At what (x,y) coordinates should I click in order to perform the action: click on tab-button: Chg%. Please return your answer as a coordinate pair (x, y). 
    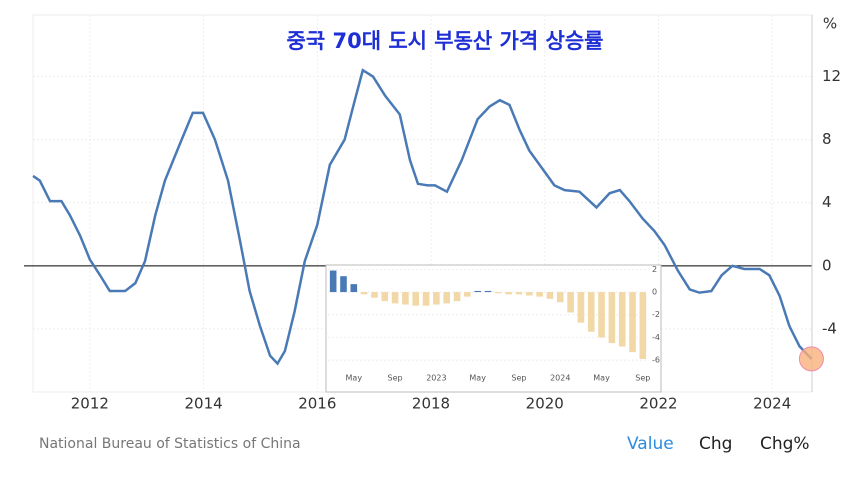
    Looking at the image, I should click on (785, 444).